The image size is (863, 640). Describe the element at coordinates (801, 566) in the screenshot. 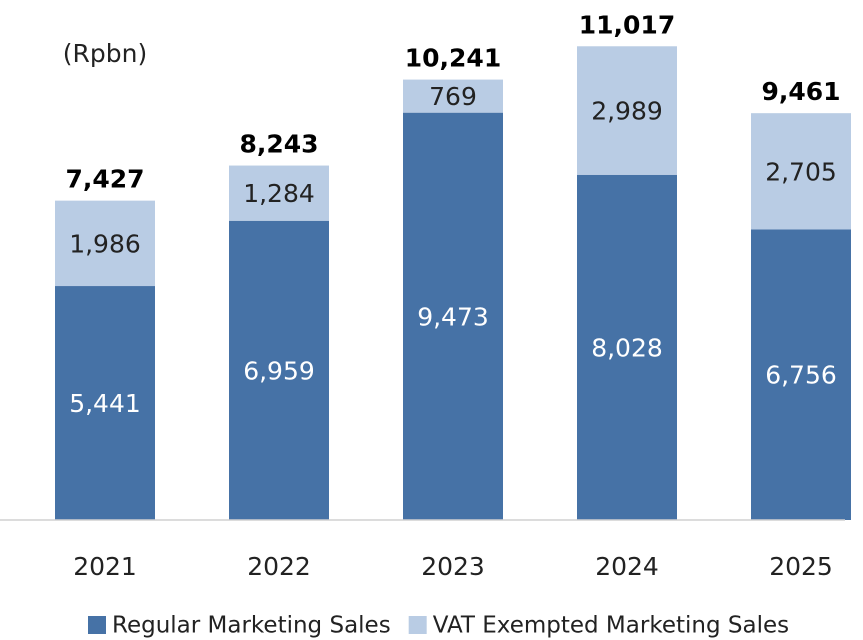

I see `x-tick-label: 2025` at that location.